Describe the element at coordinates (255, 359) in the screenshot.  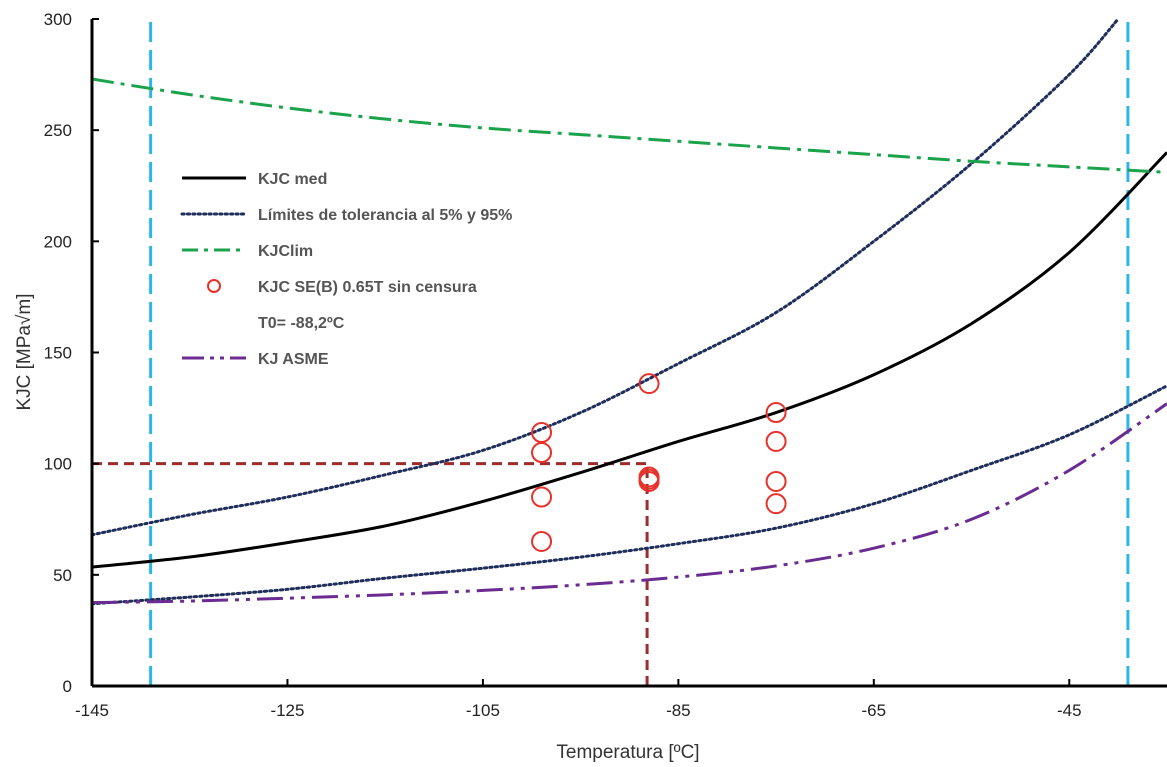
I see `legend-entry-6: KJ ASME` at that location.